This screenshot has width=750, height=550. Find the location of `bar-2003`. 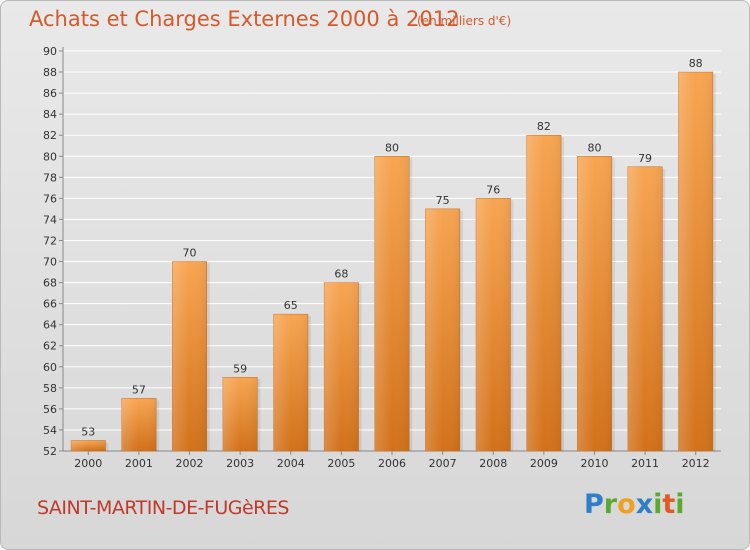

bar-2003 is located at coordinates (240, 414).